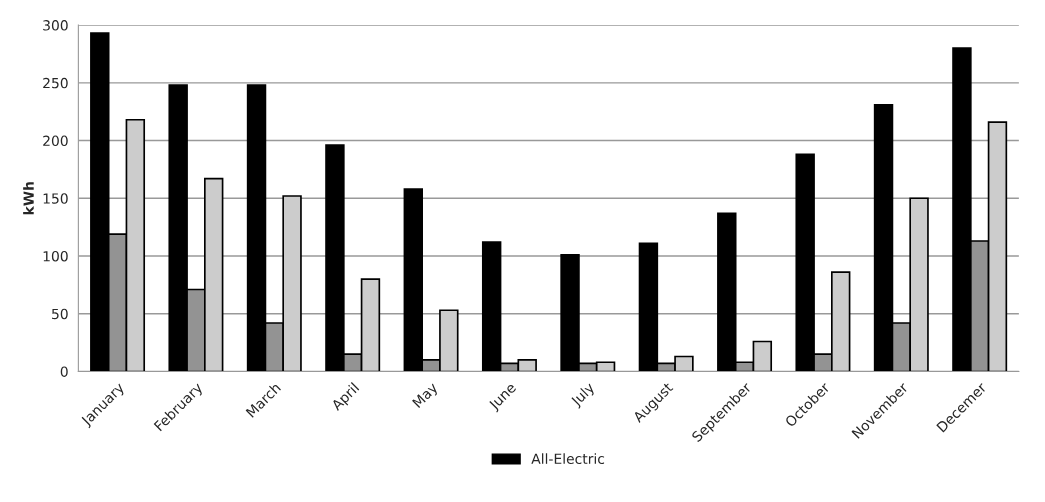  What do you see at coordinates (55, 198) in the screenshot?
I see `y-tick-label: 150` at bounding box center [55, 198].